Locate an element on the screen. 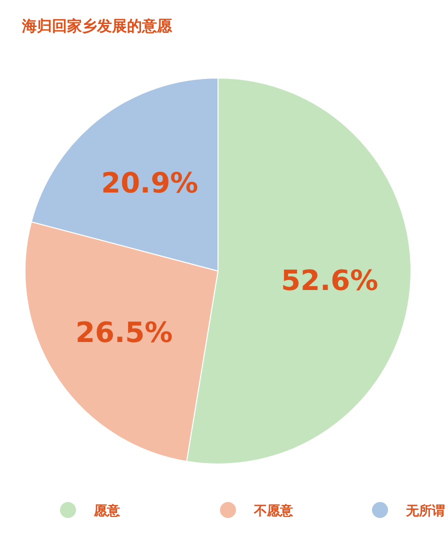  legend-label: 不愿意 is located at coordinates (273, 511).